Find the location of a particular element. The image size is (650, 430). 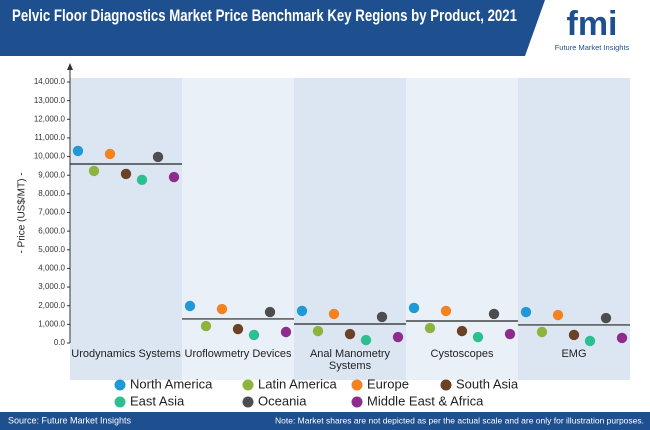

y-tick-label: 2,000.0 is located at coordinates (51, 305).